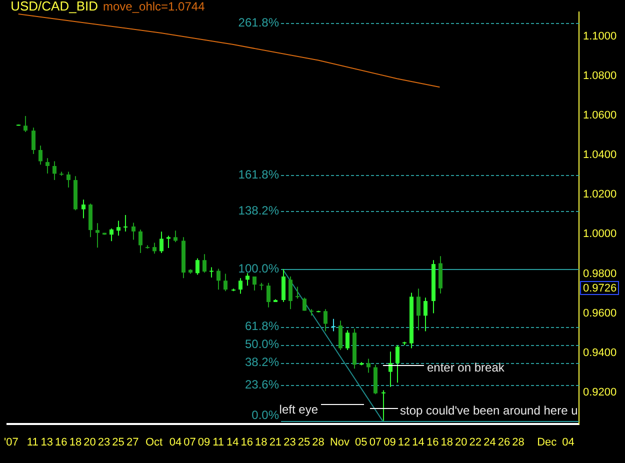 The width and height of the screenshot is (625, 463). Describe the element at coordinates (600, 288) in the screenshot. I see `y-tick-label: 0.9726` at that location.